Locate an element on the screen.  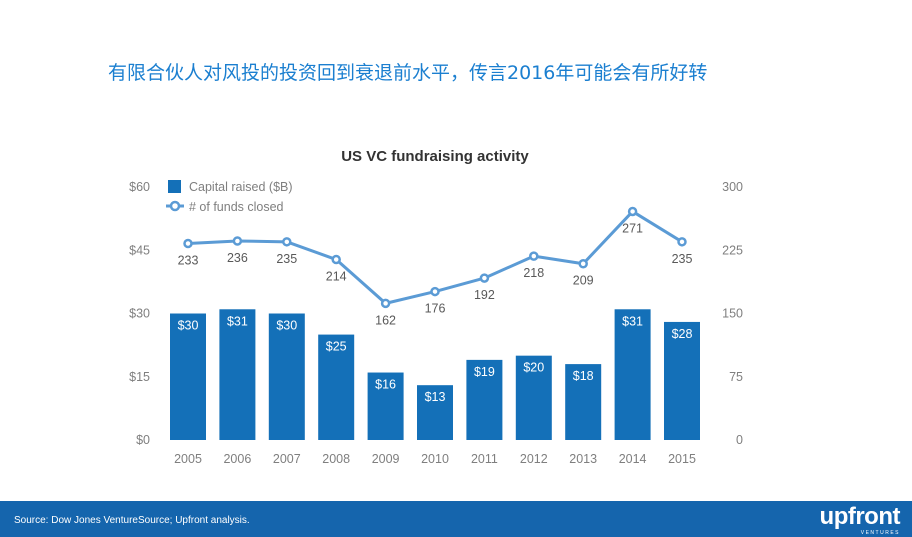
x-tick-label: 2010 is located at coordinates (435, 459).